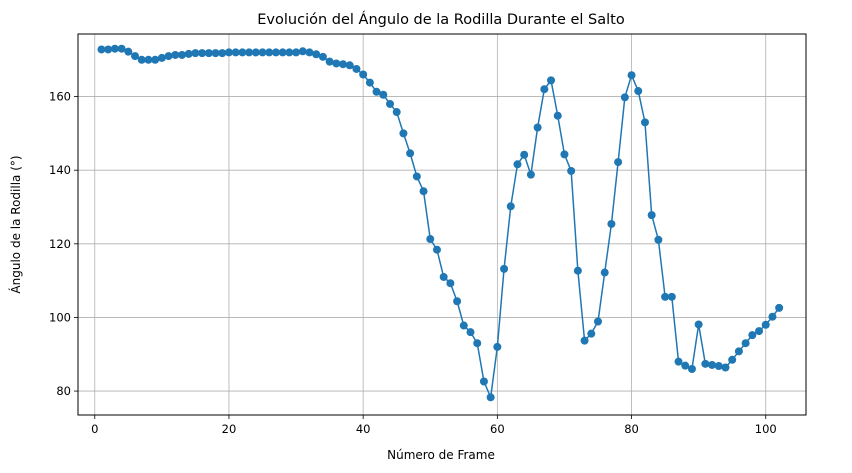 The image size is (852, 473). Describe the element at coordinates (441, 455) in the screenshot. I see `x-axis-label: Número de Frame` at that location.